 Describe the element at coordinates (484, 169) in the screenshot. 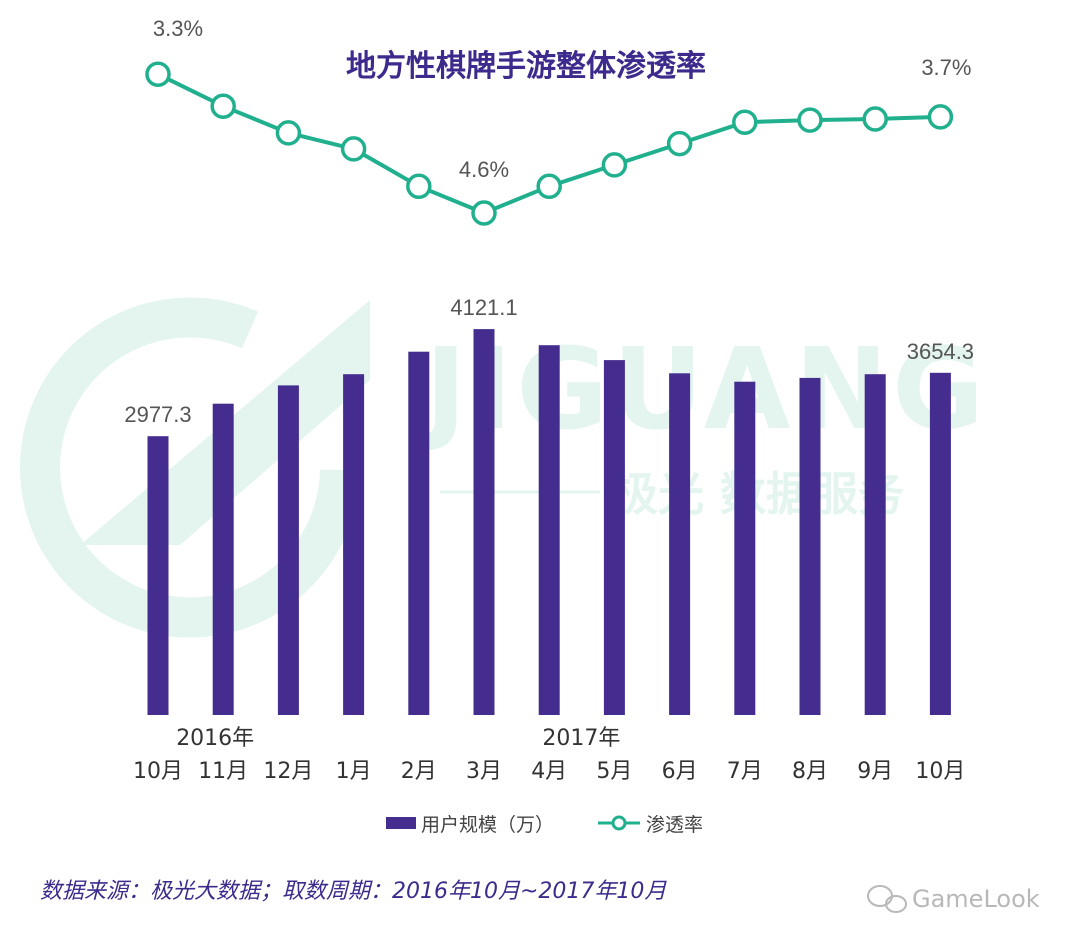

I see `line-label-5: 4.6%` at that location.